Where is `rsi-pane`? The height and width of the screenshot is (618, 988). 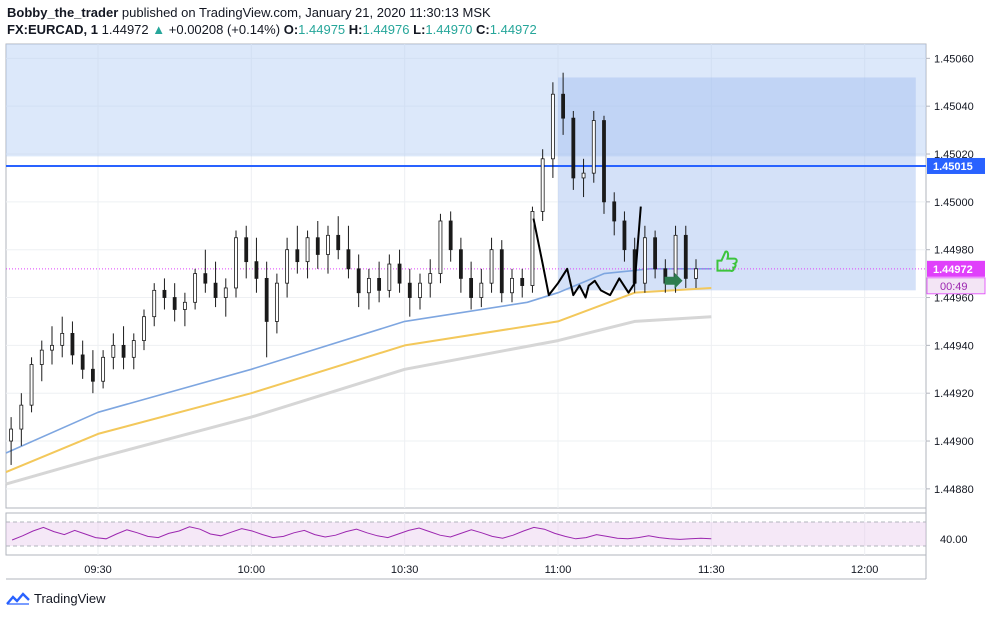
rsi-pane is located at coordinates (466, 534).